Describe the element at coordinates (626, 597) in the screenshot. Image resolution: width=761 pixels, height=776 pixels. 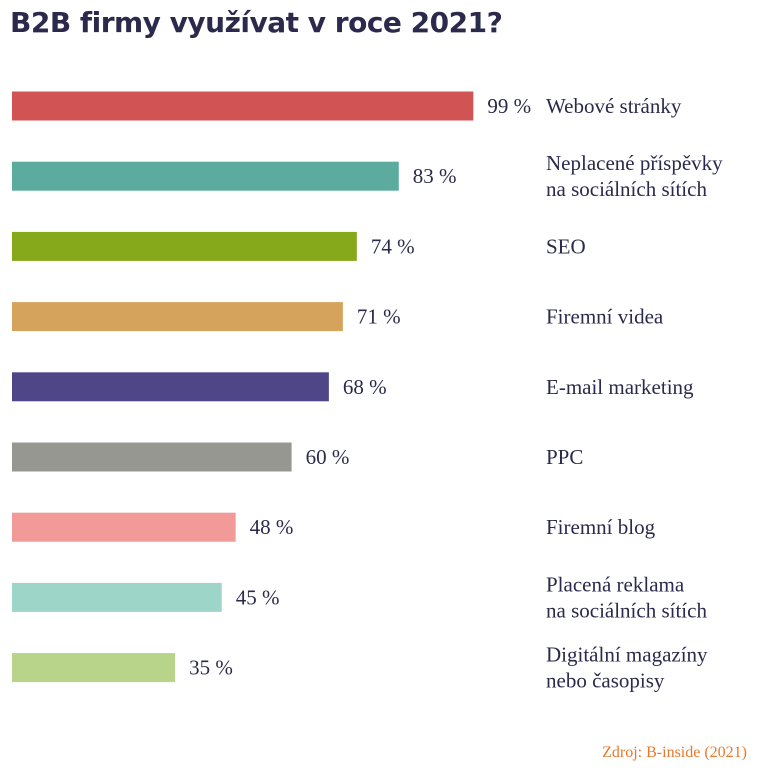
I see `category-label-8: Placená reklama na sociálních sítích` at that location.